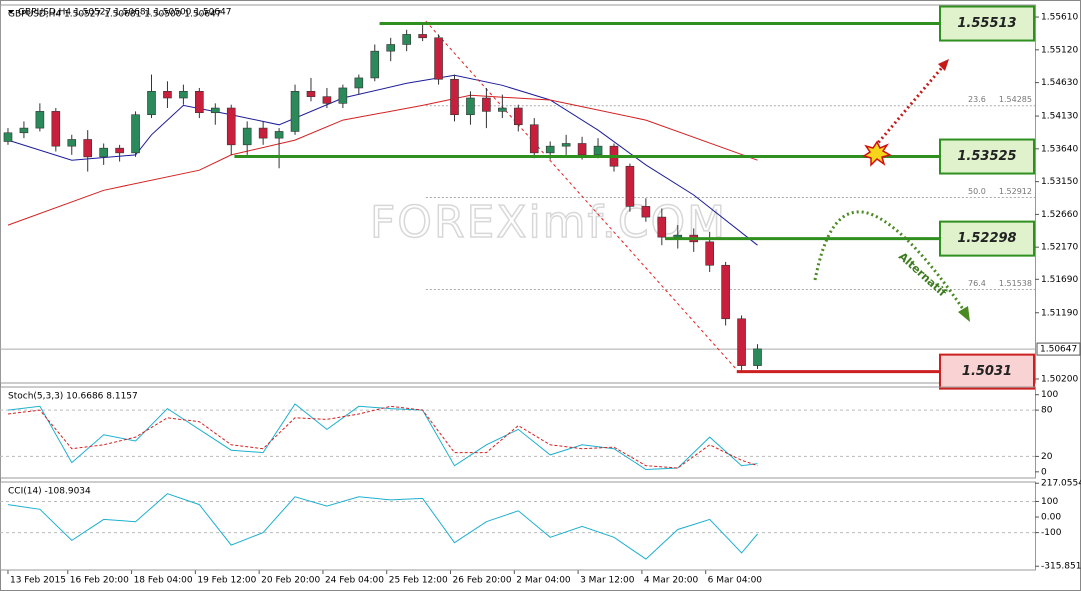 Image resolution: width=1081 pixels, height=591 pixels. Describe the element at coordinates (1015, 191) in the screenshot. I see `fib-price: 1.52912` at that location.